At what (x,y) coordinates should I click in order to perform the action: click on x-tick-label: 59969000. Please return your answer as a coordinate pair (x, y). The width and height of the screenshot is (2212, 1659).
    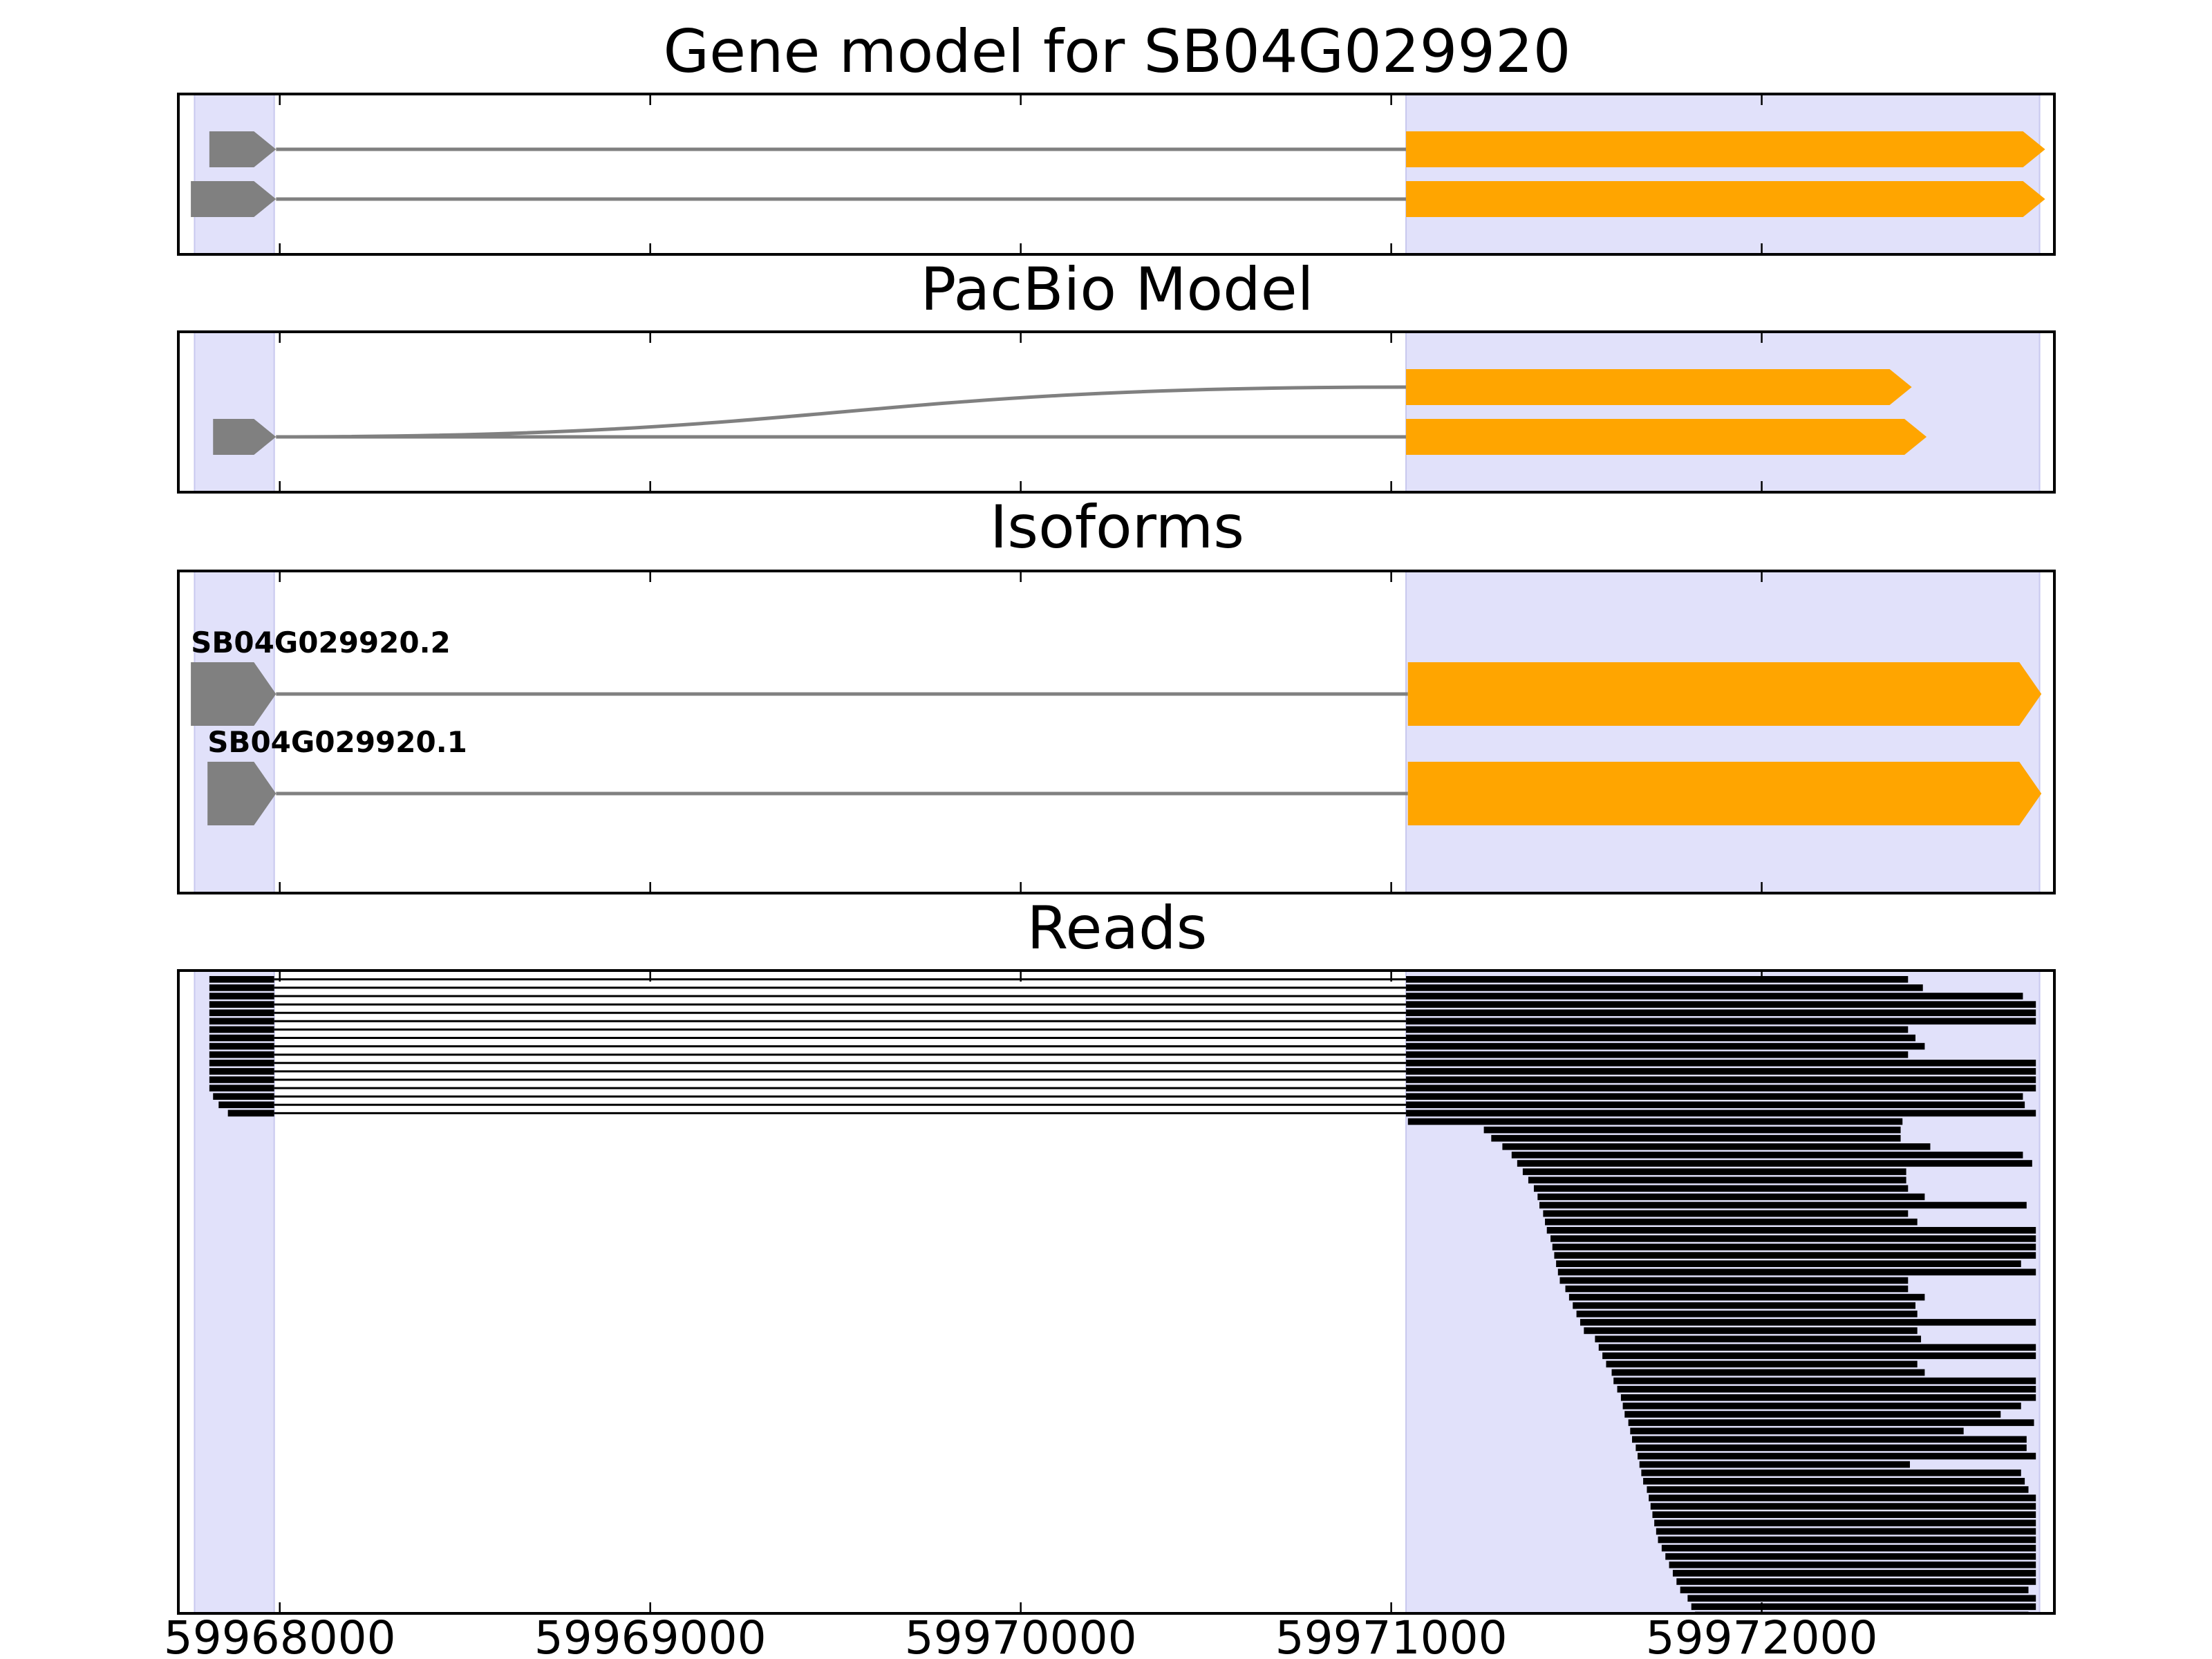
    Looking at the image, I should click on (650, 1635).